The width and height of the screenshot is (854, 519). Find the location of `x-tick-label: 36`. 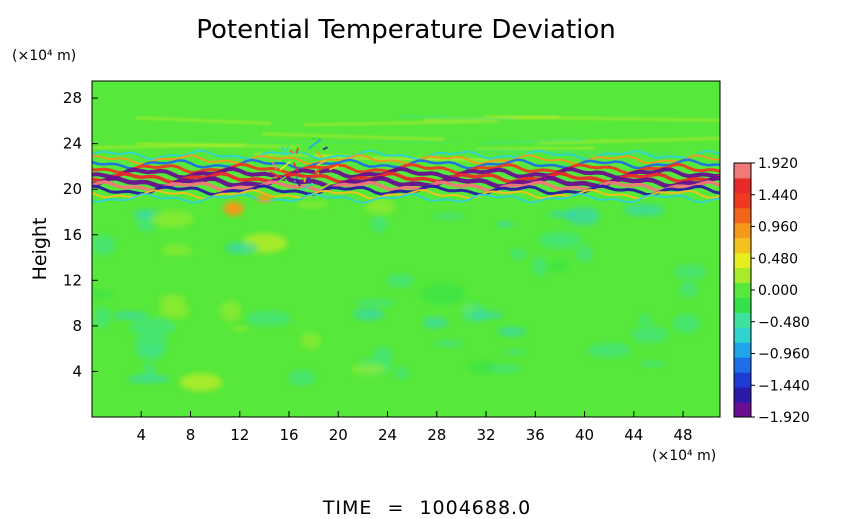

x-tick-label: 36 is located at coordinates (535, 435).